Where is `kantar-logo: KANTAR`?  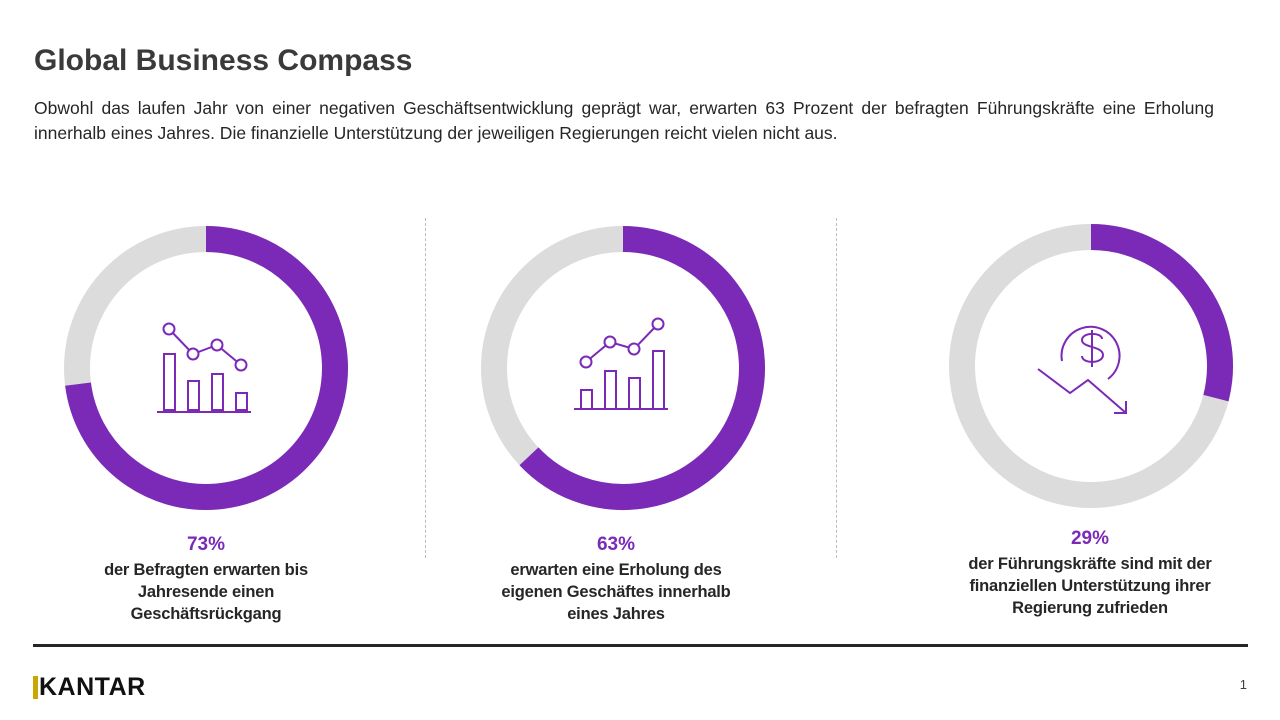
kantar-logo: KANTAR is located at coordinates (89, 687).